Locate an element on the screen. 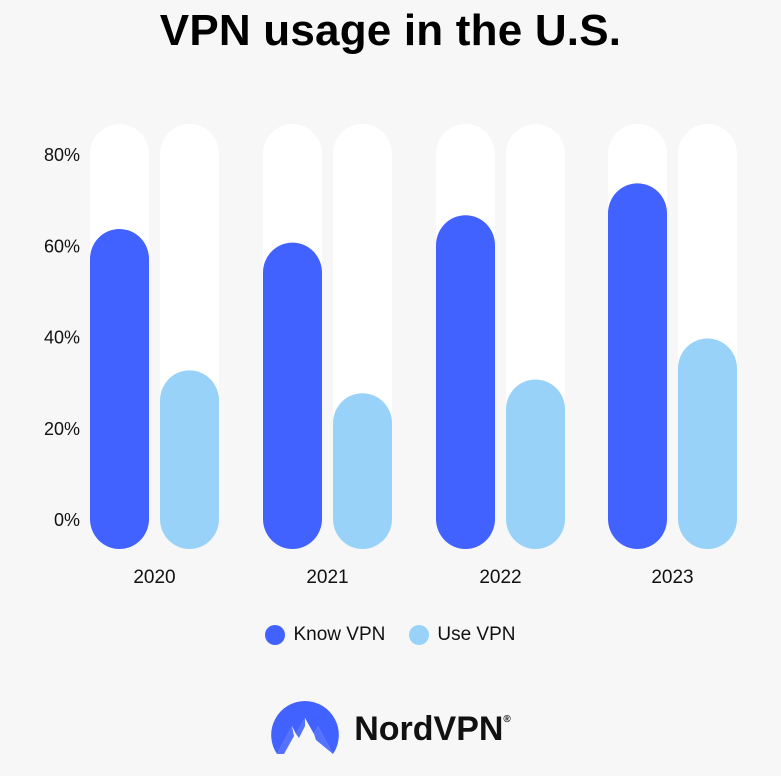 Image resolution: width=781 pixels, height=776 pixels. chart-title: VPN usage in the U.S. is located at coordinates (390, 30).